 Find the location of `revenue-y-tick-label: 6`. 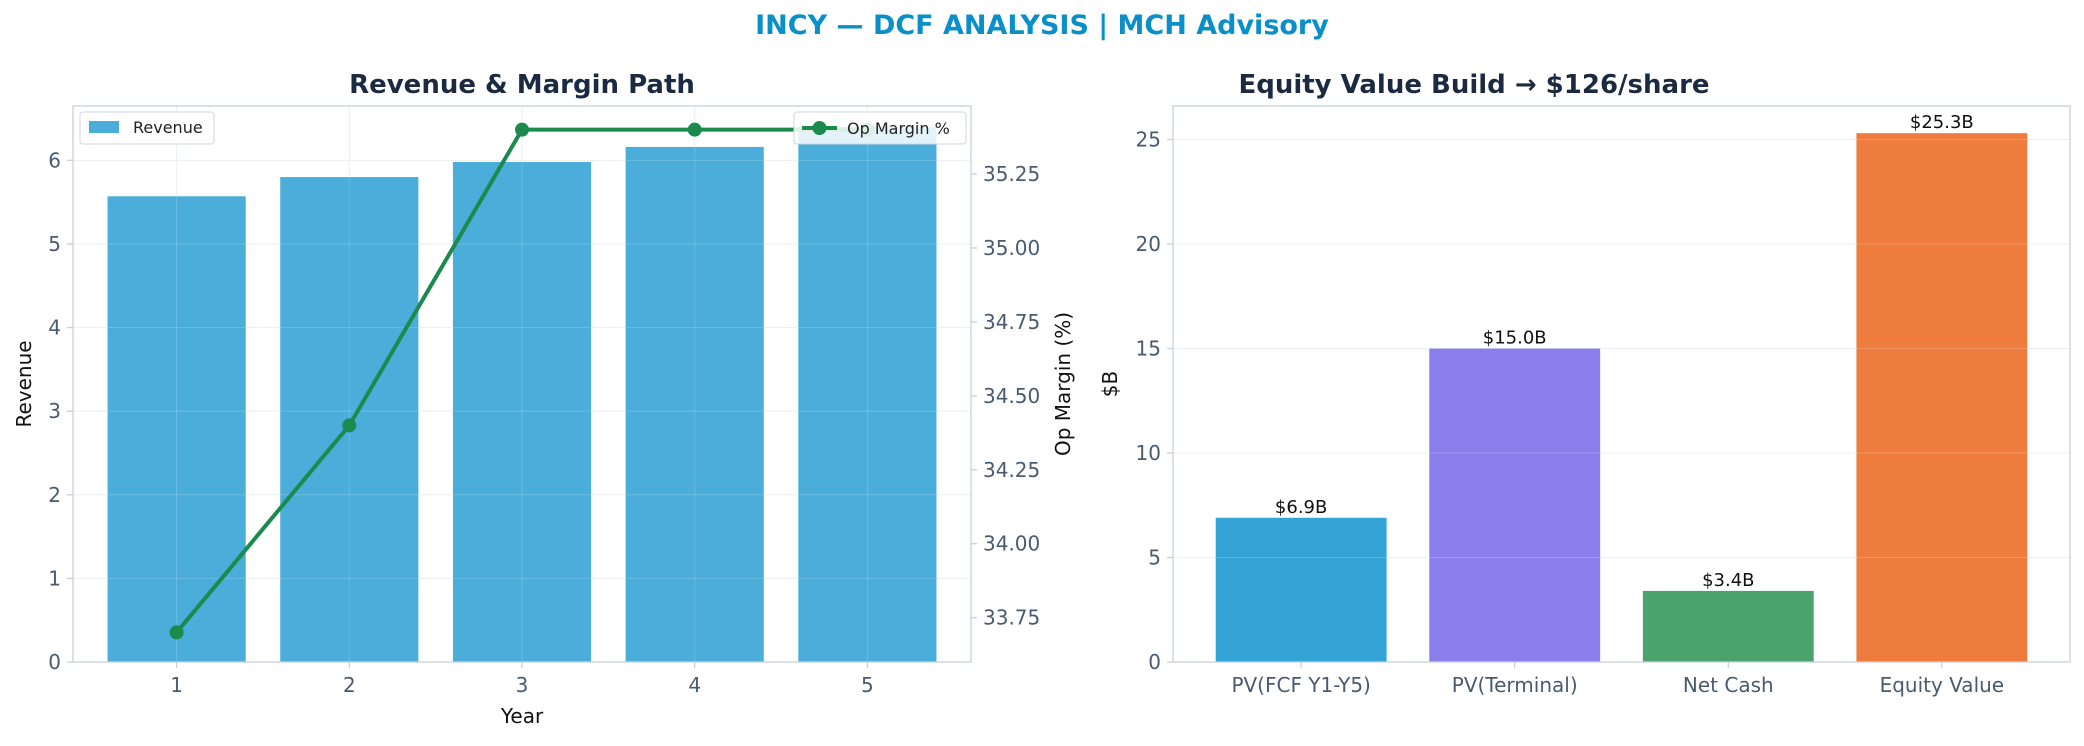

revenue-y-tick-label: 6 is located at coordinates (54, 160).